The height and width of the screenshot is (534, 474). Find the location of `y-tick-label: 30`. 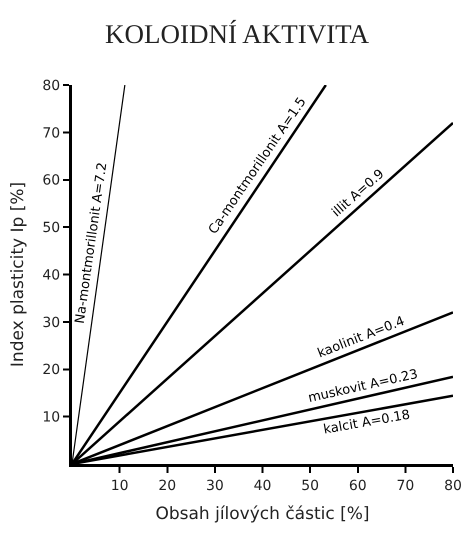

y-tick-label: 30 is located at coordinates (51, 322).